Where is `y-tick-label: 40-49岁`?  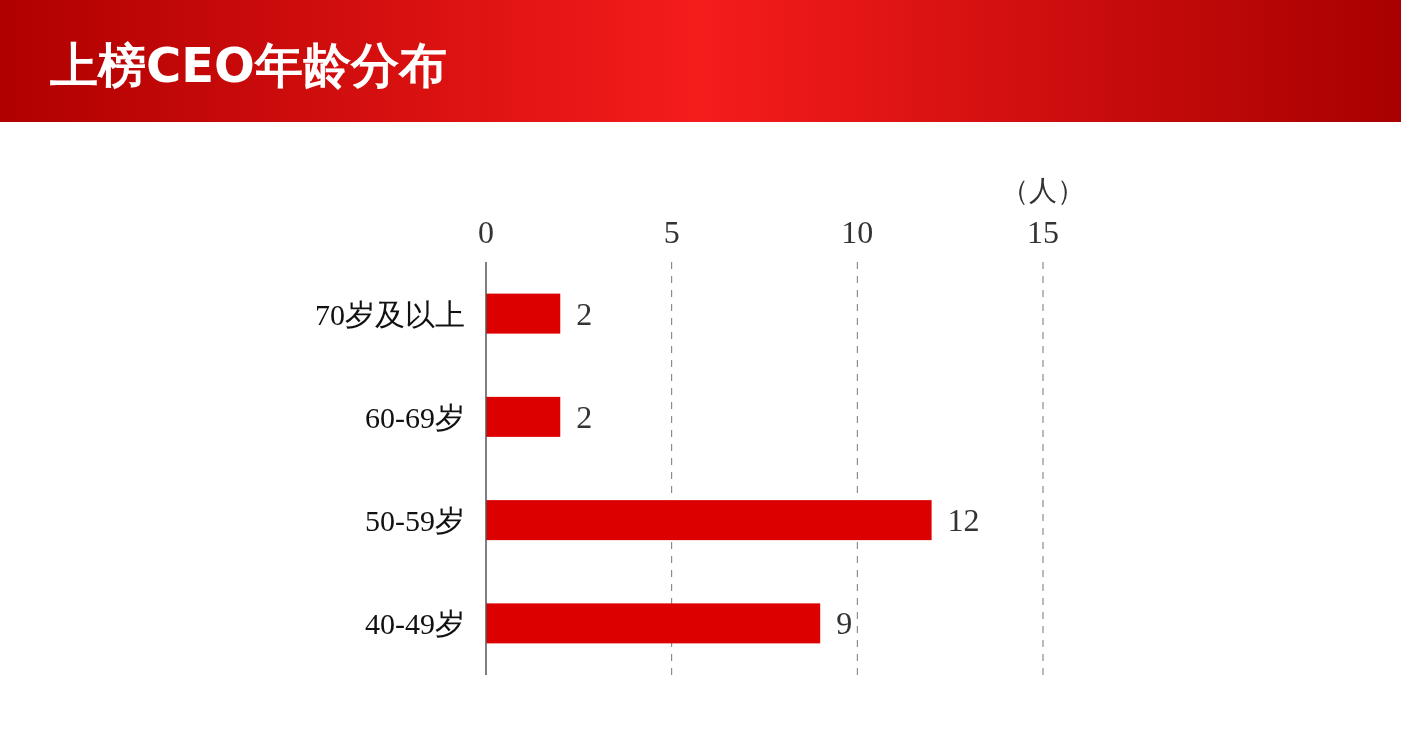 y-tick-label: 40-49岁 is located at coordinates (415, 624).